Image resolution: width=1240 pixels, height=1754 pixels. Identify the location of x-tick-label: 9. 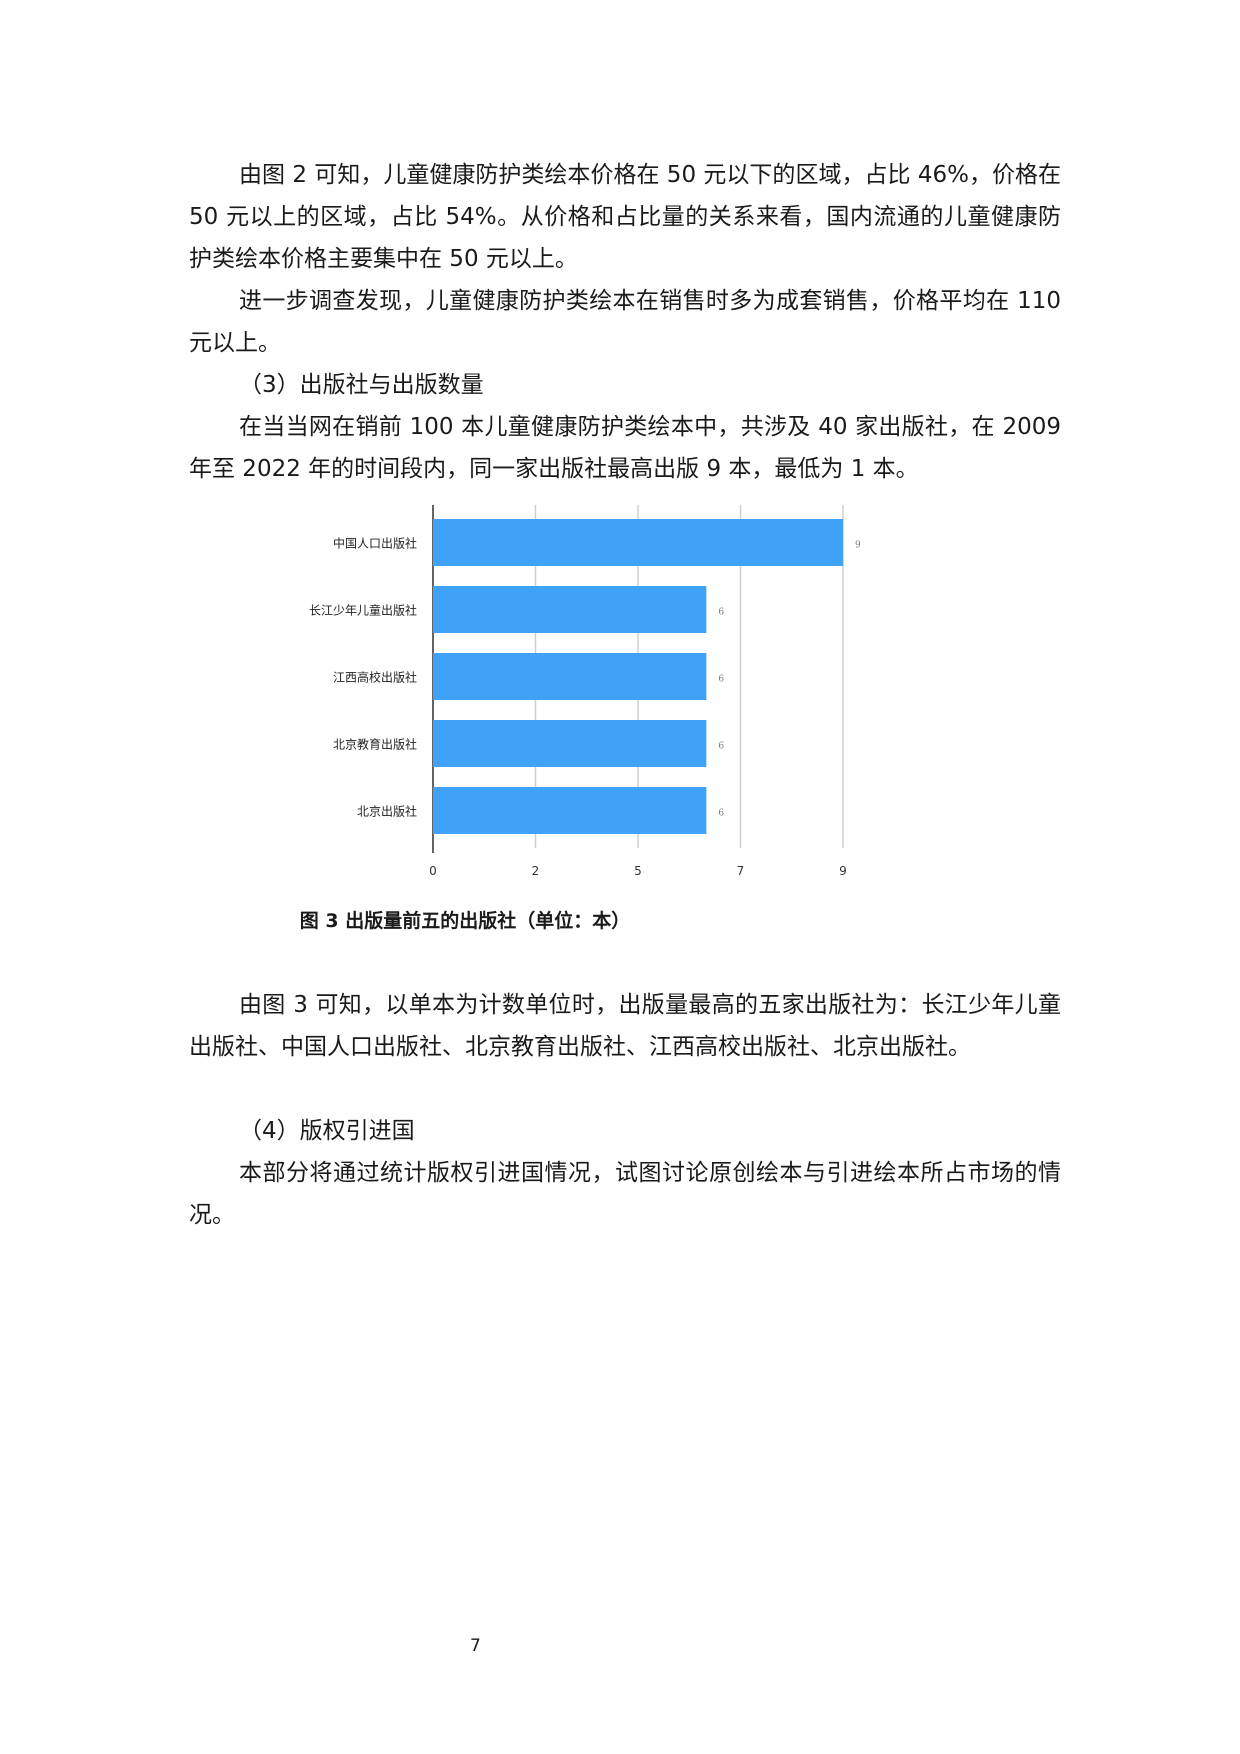
(843, 869).